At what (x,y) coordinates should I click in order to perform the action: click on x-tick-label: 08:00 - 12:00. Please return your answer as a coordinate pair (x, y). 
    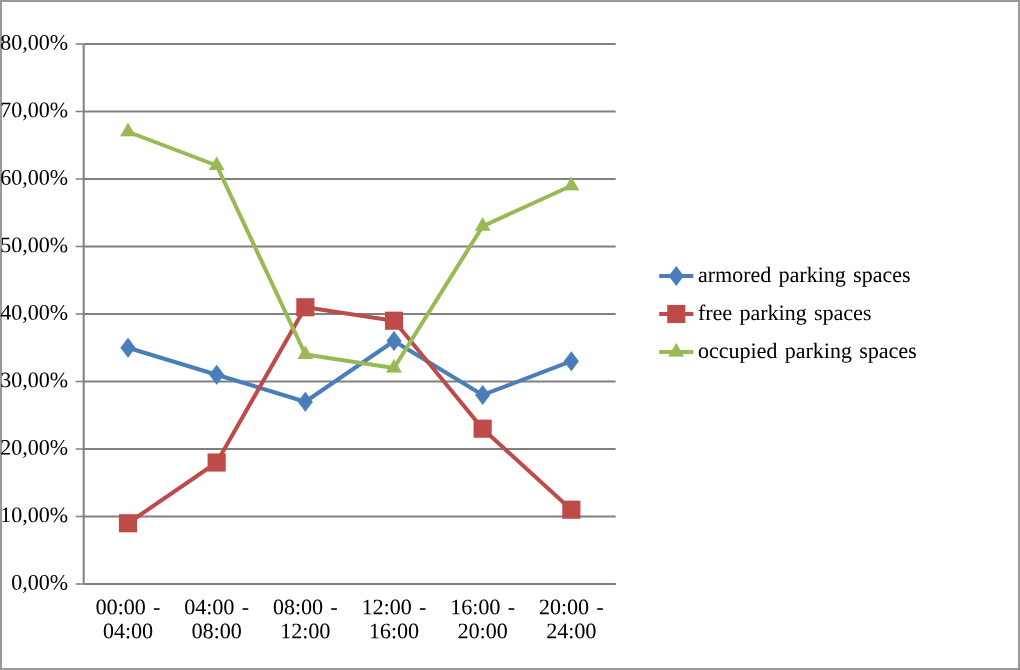
    Looking at the image, I should click on (305, 619).